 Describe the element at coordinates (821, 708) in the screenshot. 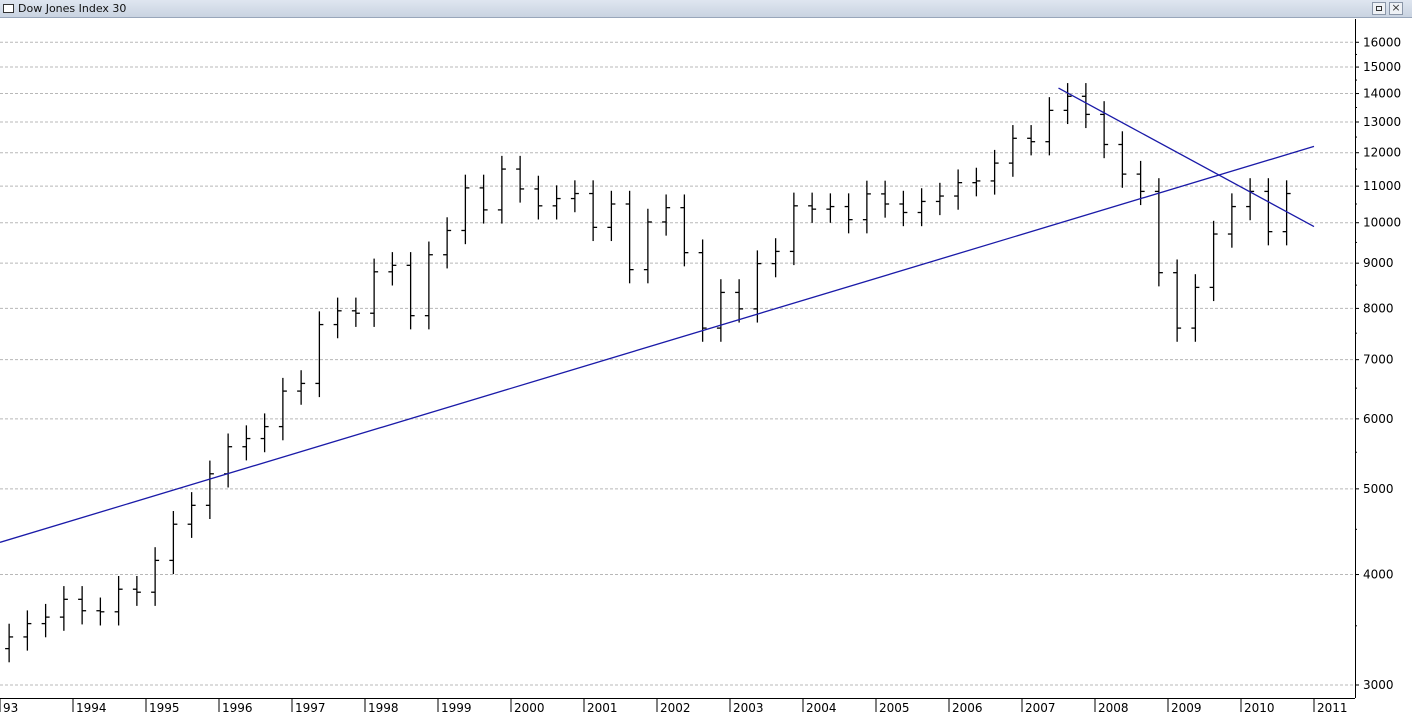

I see `x-tick-label: 2004` at that location.